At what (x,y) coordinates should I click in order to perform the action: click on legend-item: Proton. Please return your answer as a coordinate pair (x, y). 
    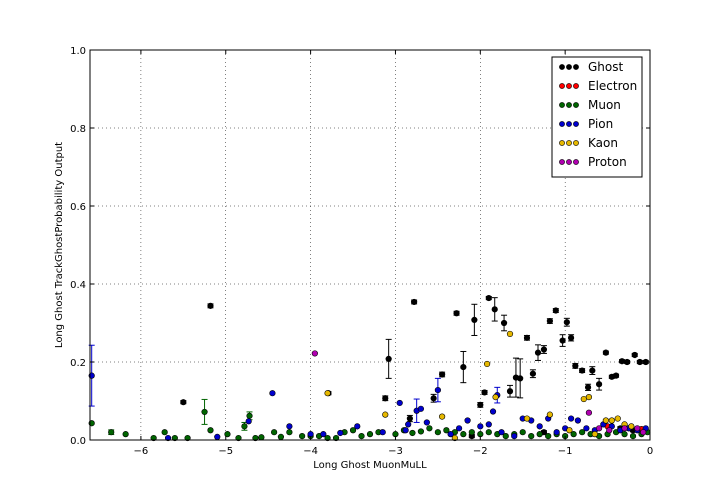
    Looking at the image, I should click on (593, 162).